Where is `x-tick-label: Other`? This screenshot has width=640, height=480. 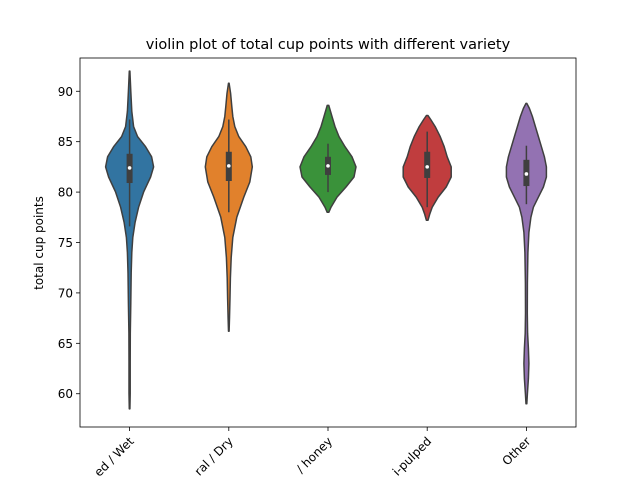 x-tick-label: Other is located at coordinates (517, 451).